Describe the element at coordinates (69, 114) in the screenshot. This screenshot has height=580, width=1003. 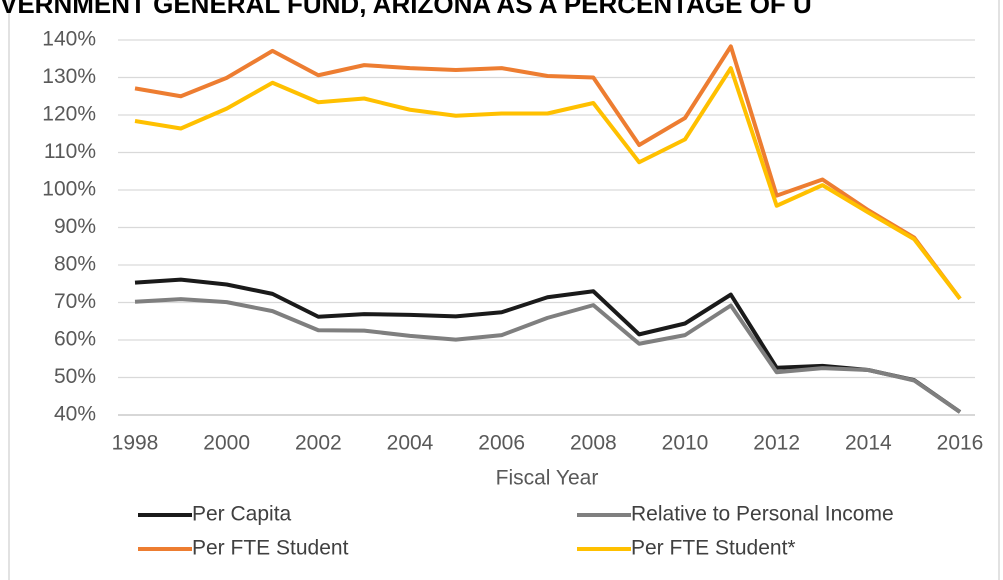
I see `y-tick-label: 120%` at that location.